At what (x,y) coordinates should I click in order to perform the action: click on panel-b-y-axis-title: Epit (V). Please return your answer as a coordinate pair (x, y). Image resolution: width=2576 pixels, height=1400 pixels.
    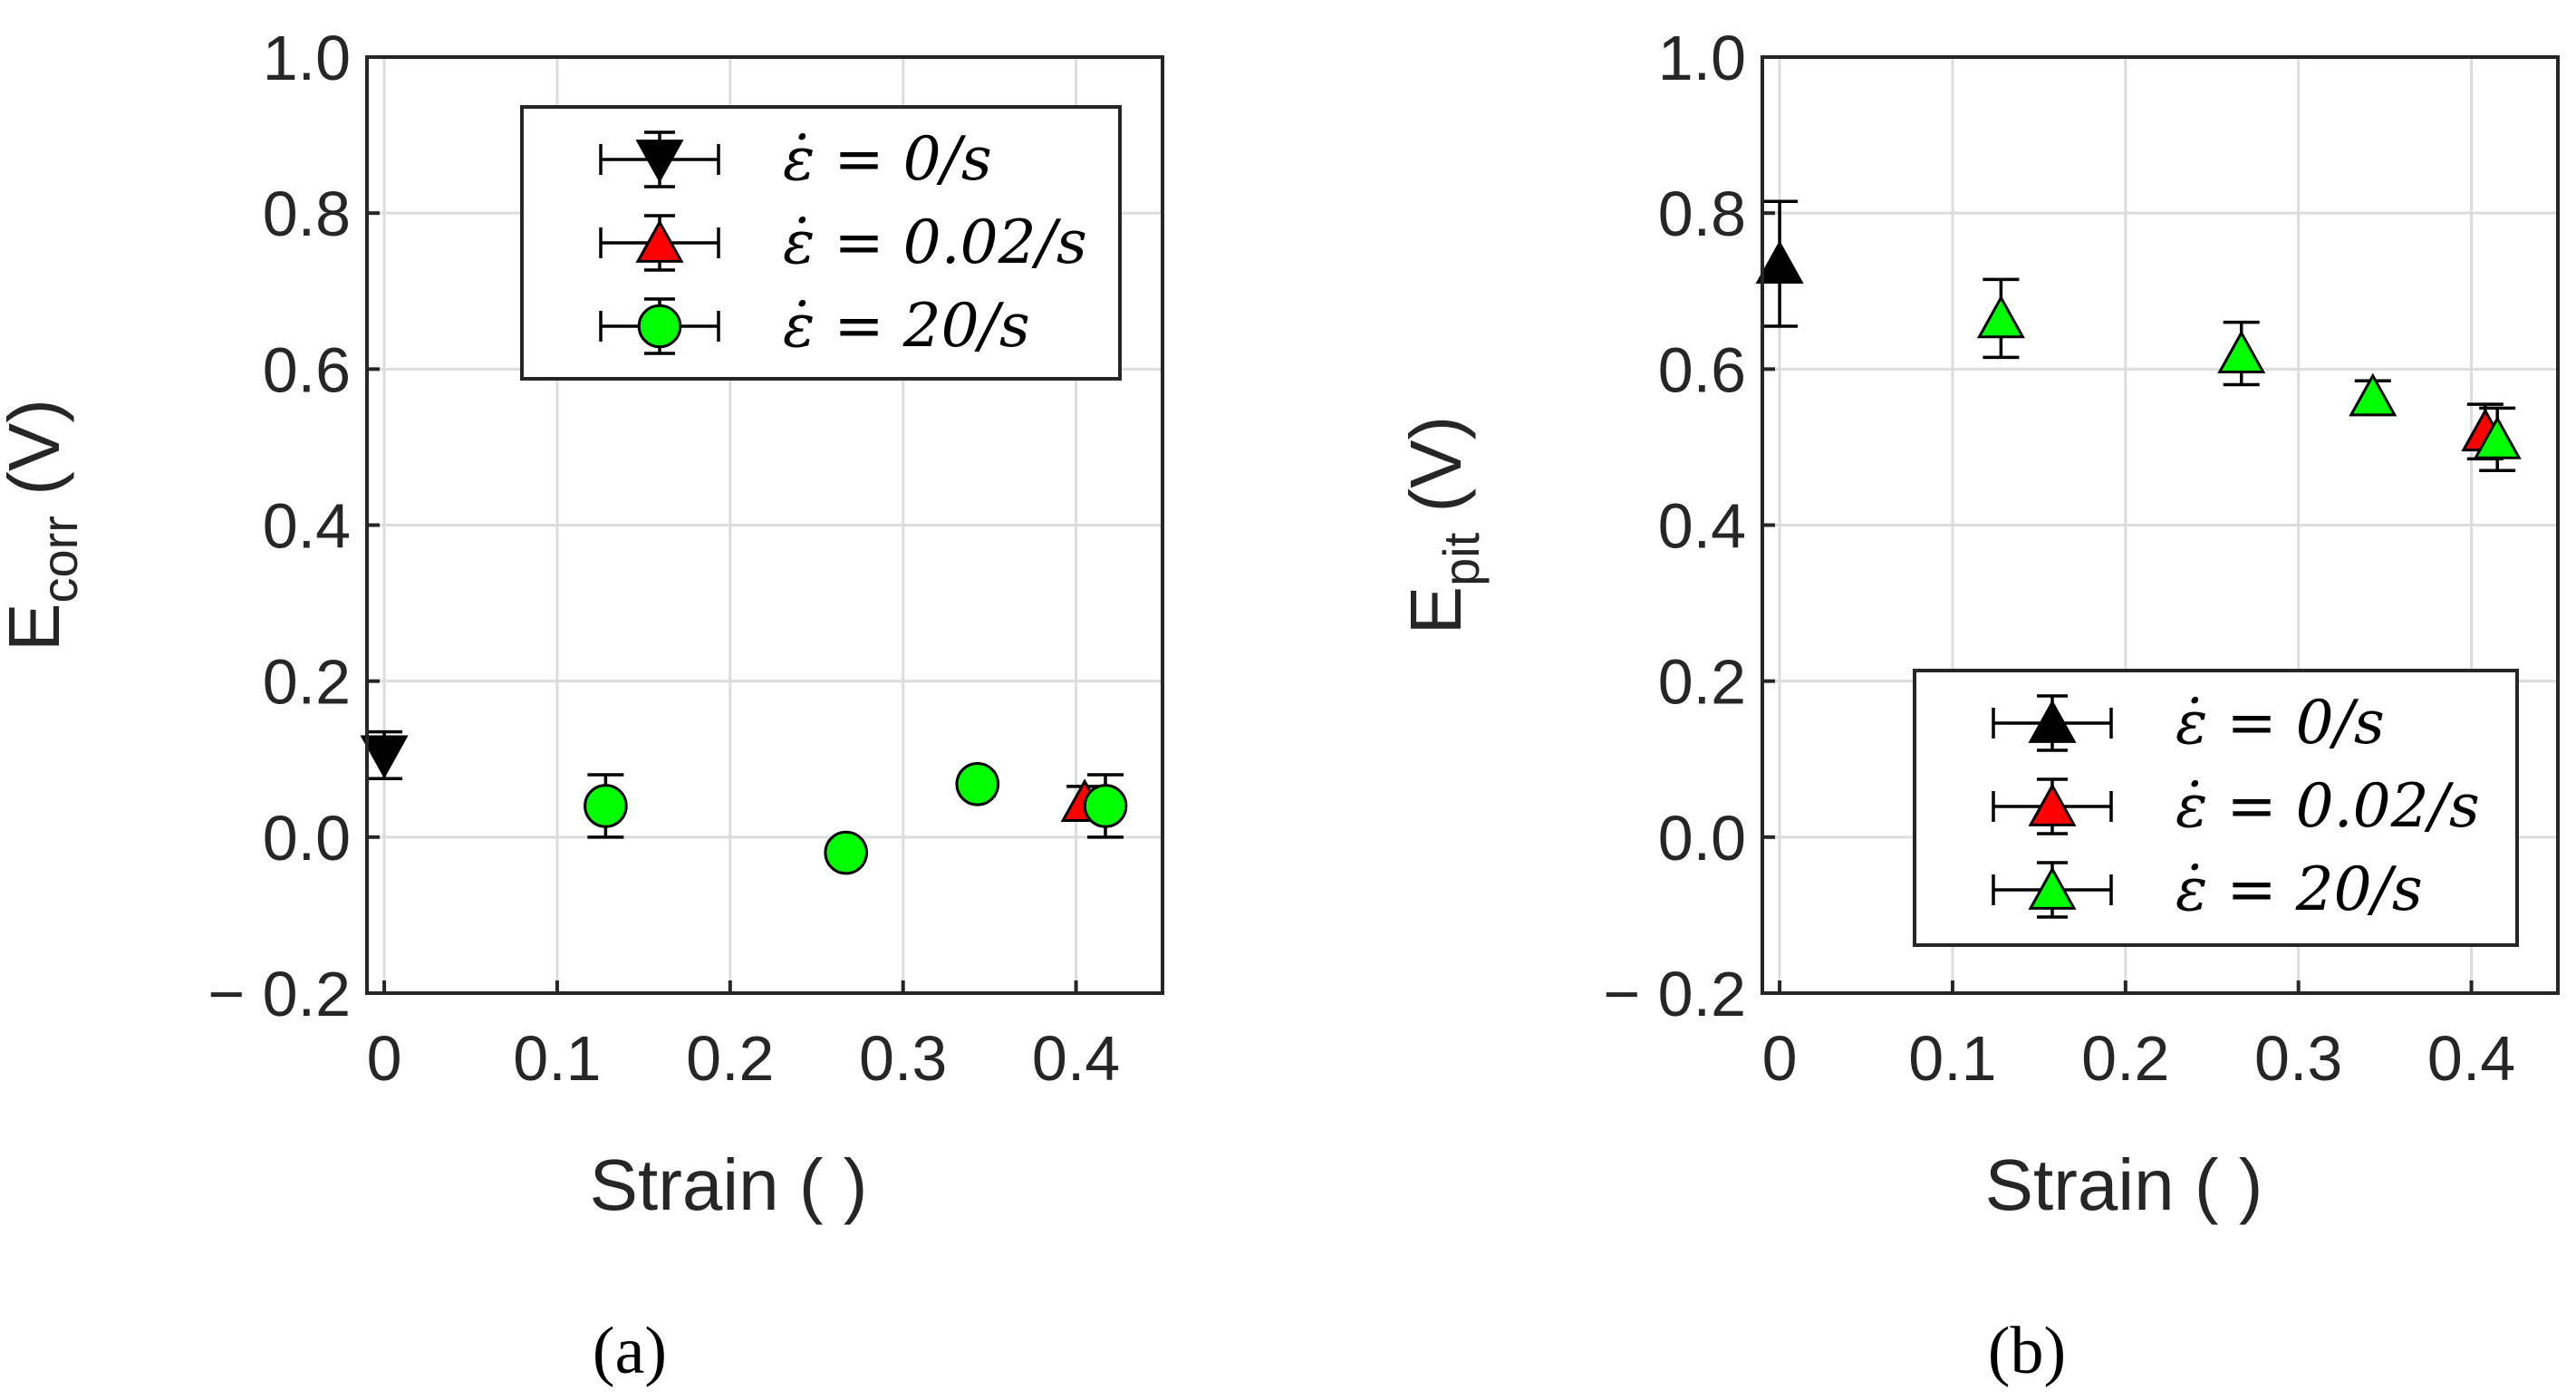
    Looking at the image, I should click on (1442, 525).